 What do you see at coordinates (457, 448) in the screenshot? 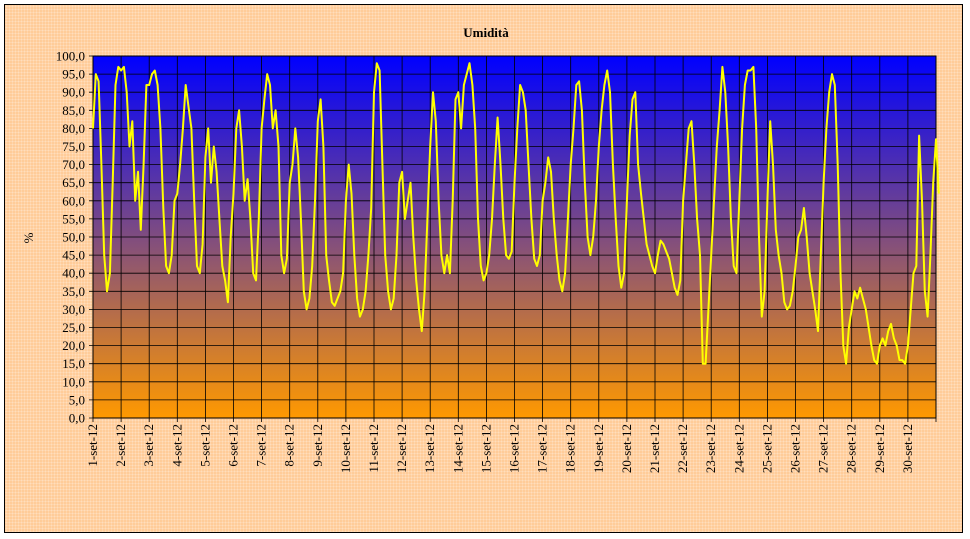
I see `x-tick-label: 14-set-12` at bounding box center [457, 448].